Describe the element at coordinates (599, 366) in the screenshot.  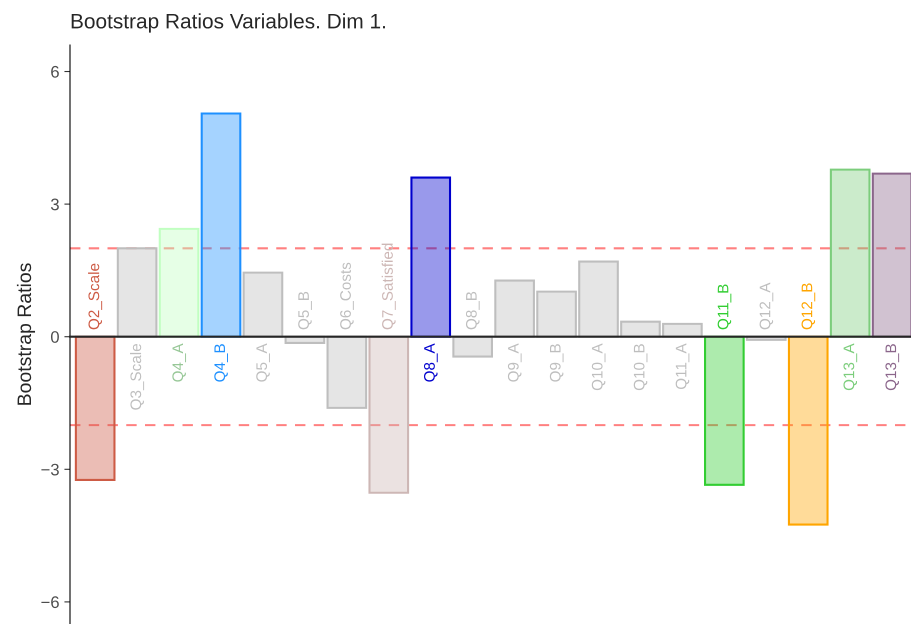
I see `x-tick-label: Q10_A` at that location.